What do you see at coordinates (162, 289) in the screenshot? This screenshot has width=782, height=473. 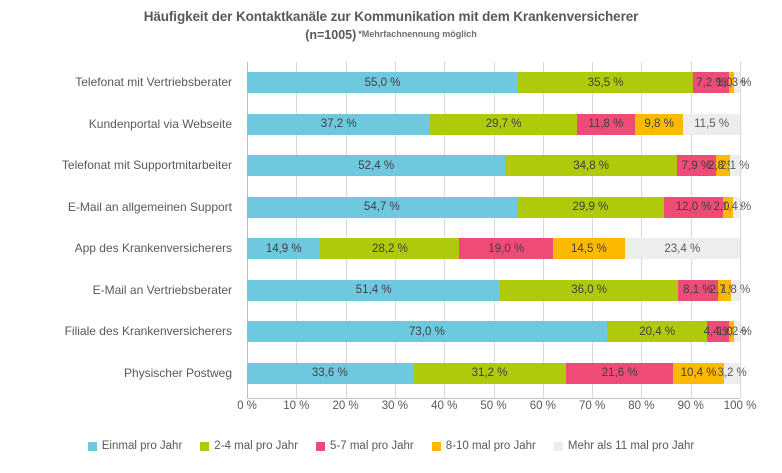 I see `category-label: E-Mail an Vertriebsberater` at bounding box center [162, 289].